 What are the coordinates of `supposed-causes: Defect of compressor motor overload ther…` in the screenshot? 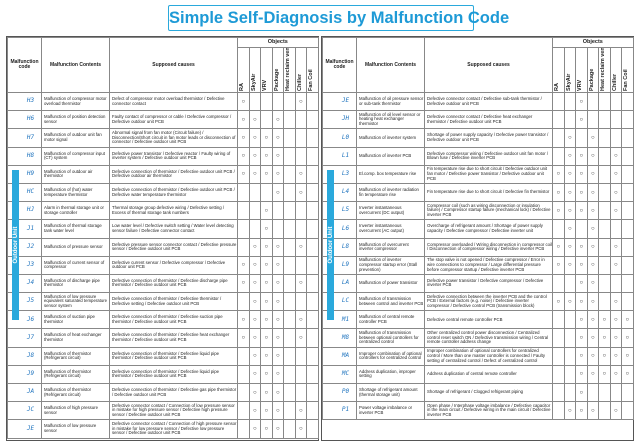 It's located at (173, 101).